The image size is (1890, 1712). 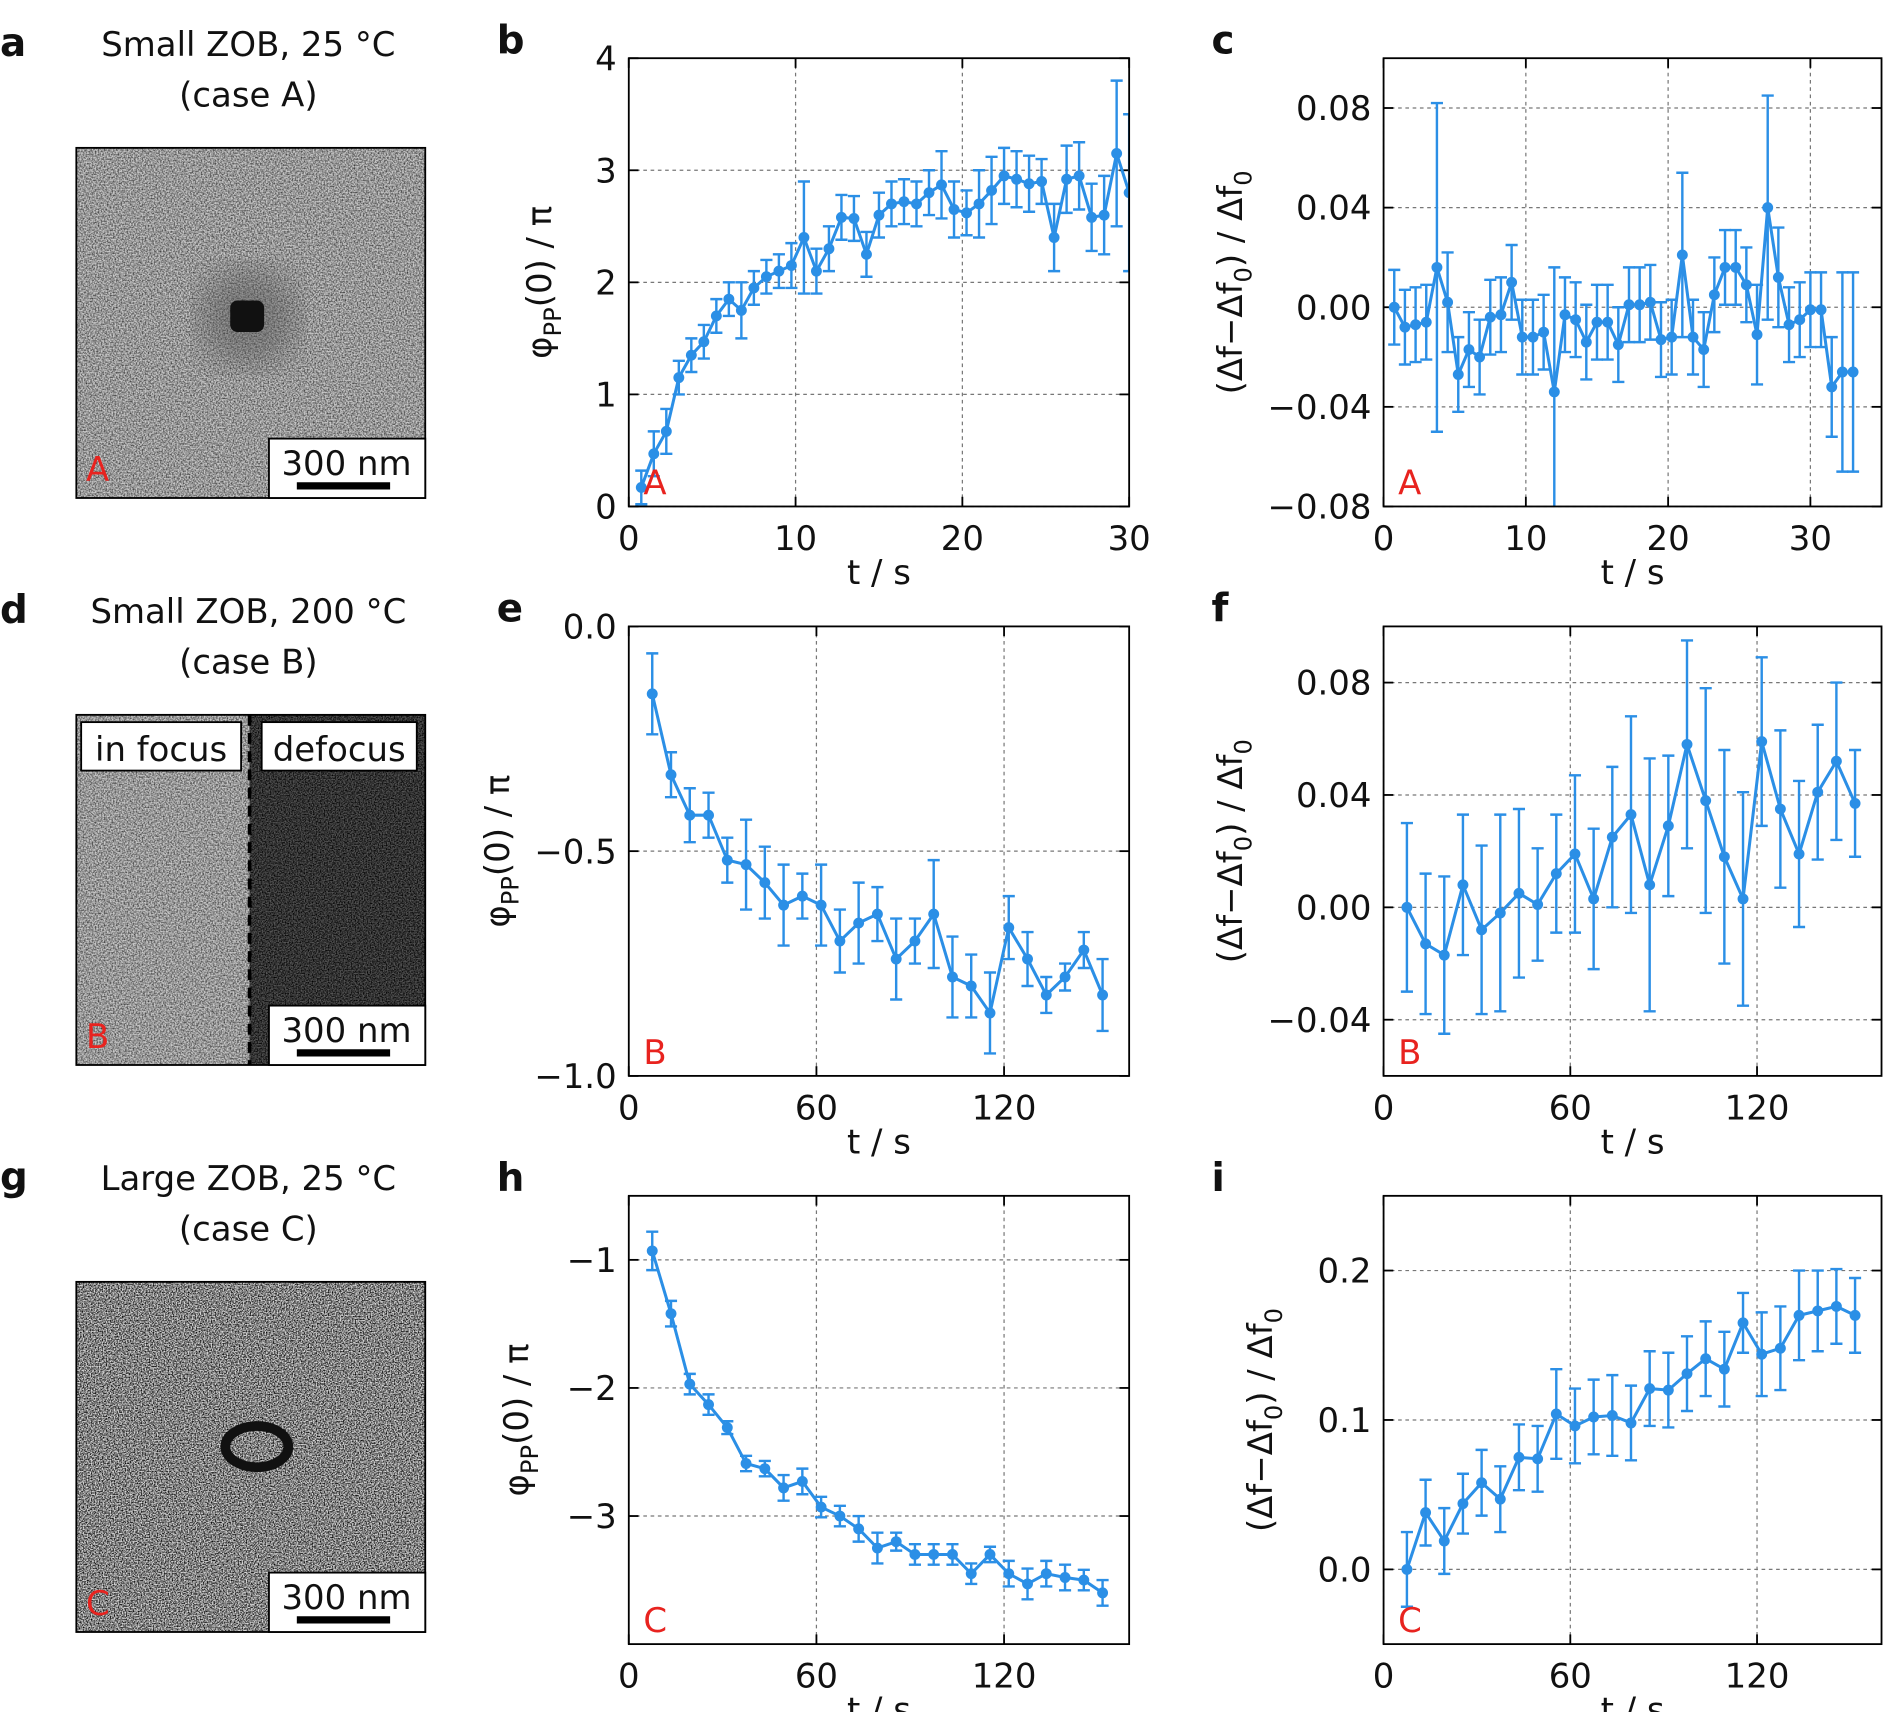 I want to click on data-line, so click(x=877, y=855).